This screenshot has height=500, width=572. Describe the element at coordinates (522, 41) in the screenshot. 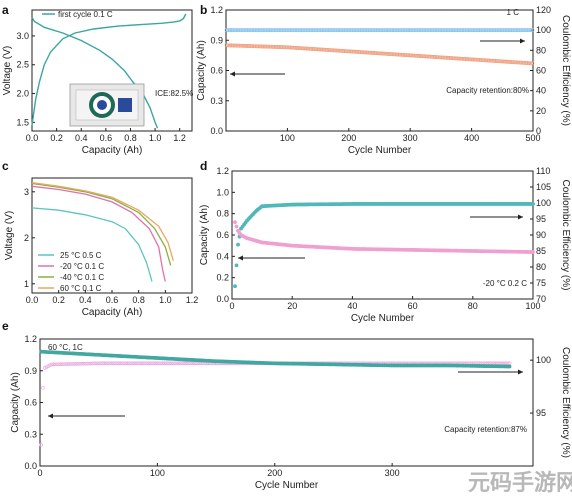

I see `arrow-head` at that location.